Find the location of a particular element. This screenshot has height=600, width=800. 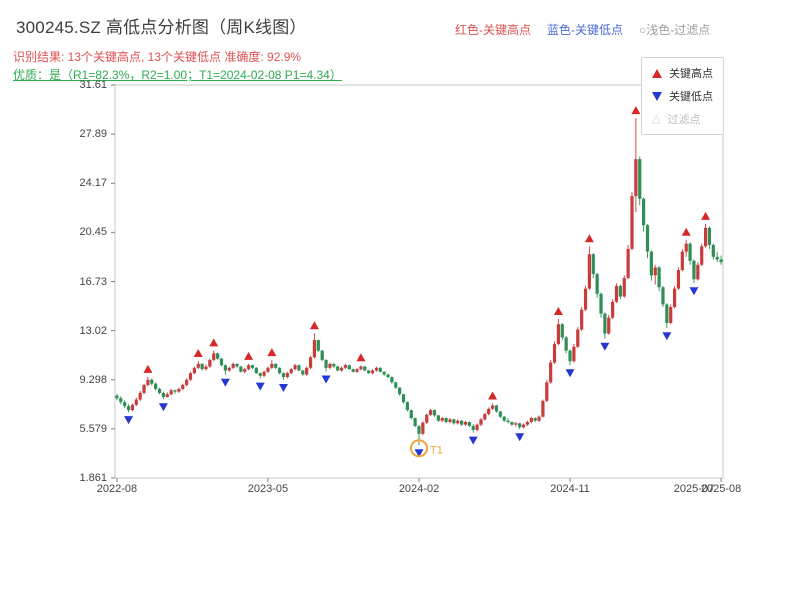

chart-legend: 关键高点 关键低点 △ 过滤点 is located at coordinates (682, 96).